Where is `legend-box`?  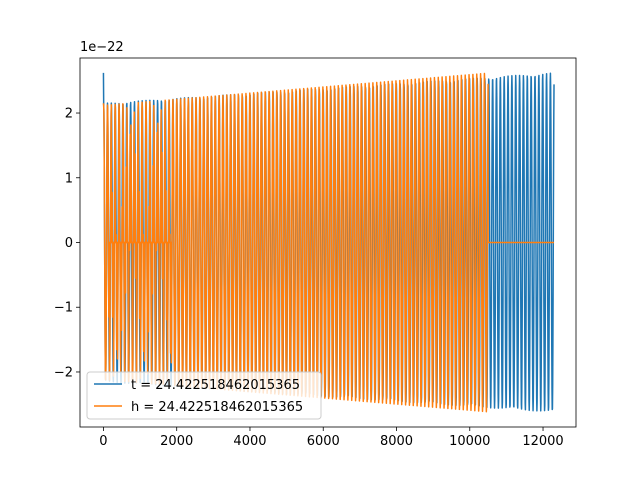 legend-box is located at coordinates (204, 395).